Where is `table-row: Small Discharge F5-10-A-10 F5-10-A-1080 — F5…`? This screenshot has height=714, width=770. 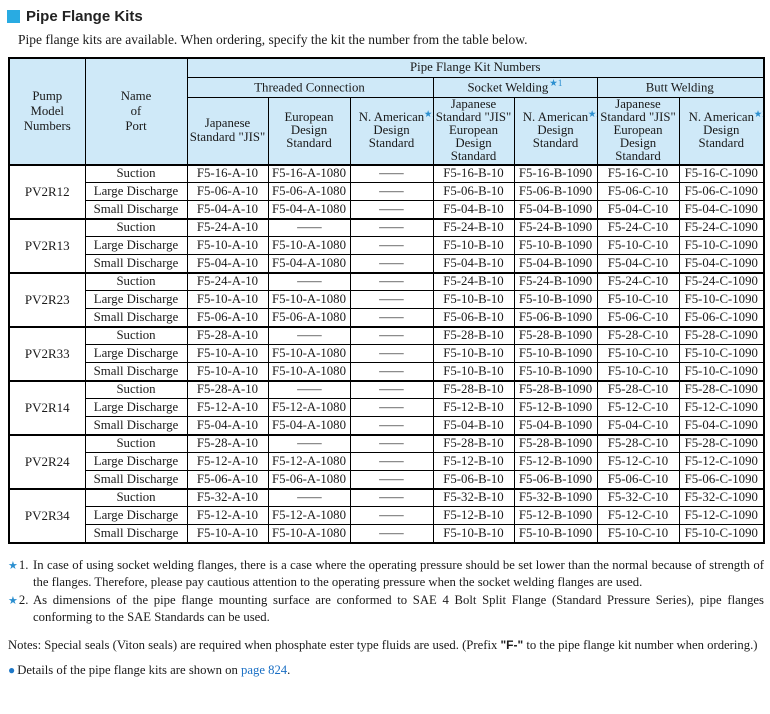
table-row: Small Discharge F5-10-A-10 F5-10-A-1080 — F5… is located at coordinates (387, 372).